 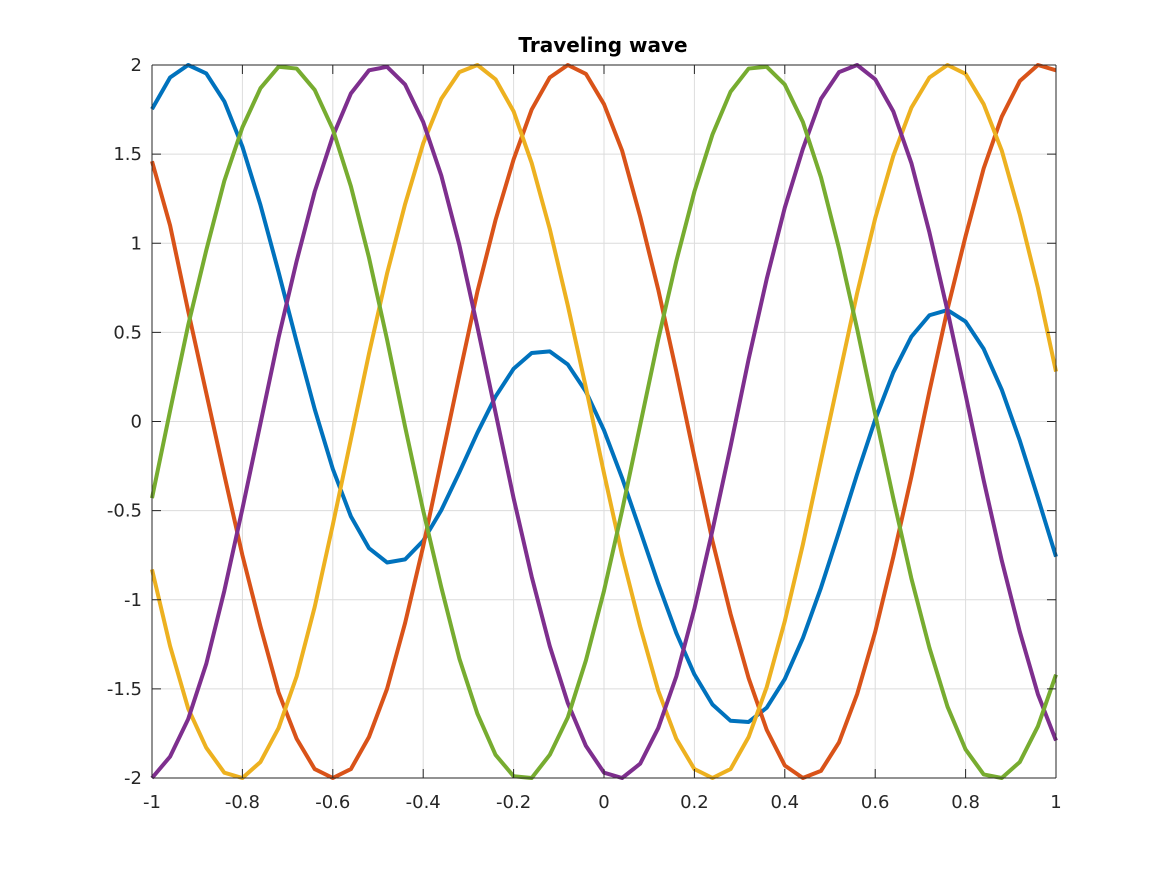 What do you see at coordinates (423, 802) in the screenshot?
I see `x-tick-label: -0.4` at bounding box center [423, 802].